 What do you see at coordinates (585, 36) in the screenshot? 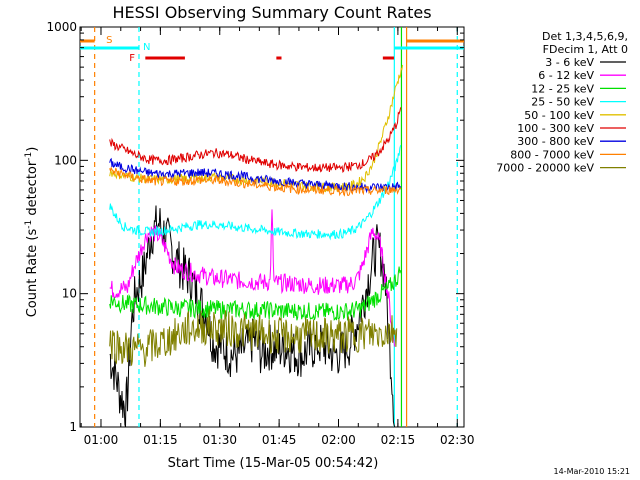
I see `legend-header-line1: Det 1,3,4,5,6,9,` at bounding box center [585, 36].